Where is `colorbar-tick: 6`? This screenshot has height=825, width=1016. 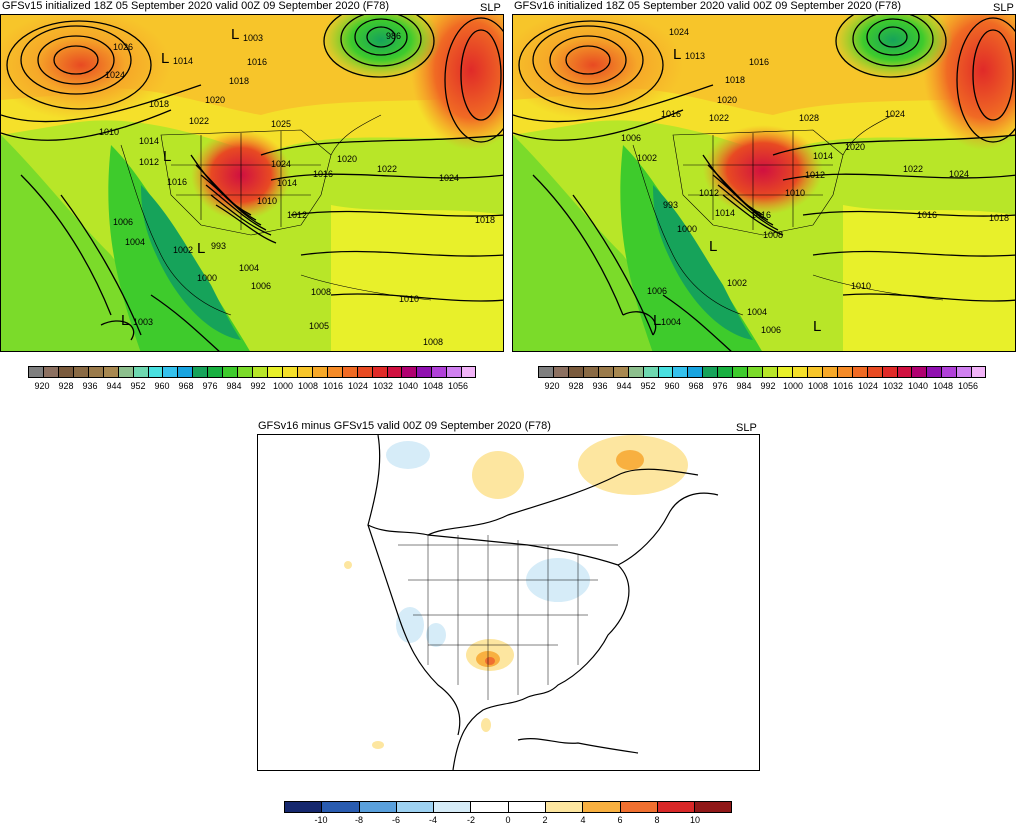 colorbar-tick: 6 is located at coordinates (620, 820).